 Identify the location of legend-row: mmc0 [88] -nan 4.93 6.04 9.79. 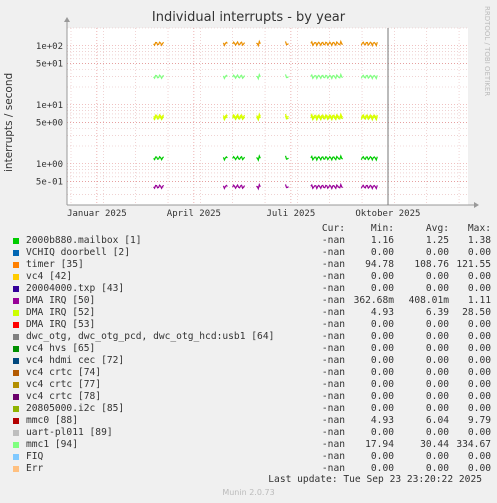
(253, 421).